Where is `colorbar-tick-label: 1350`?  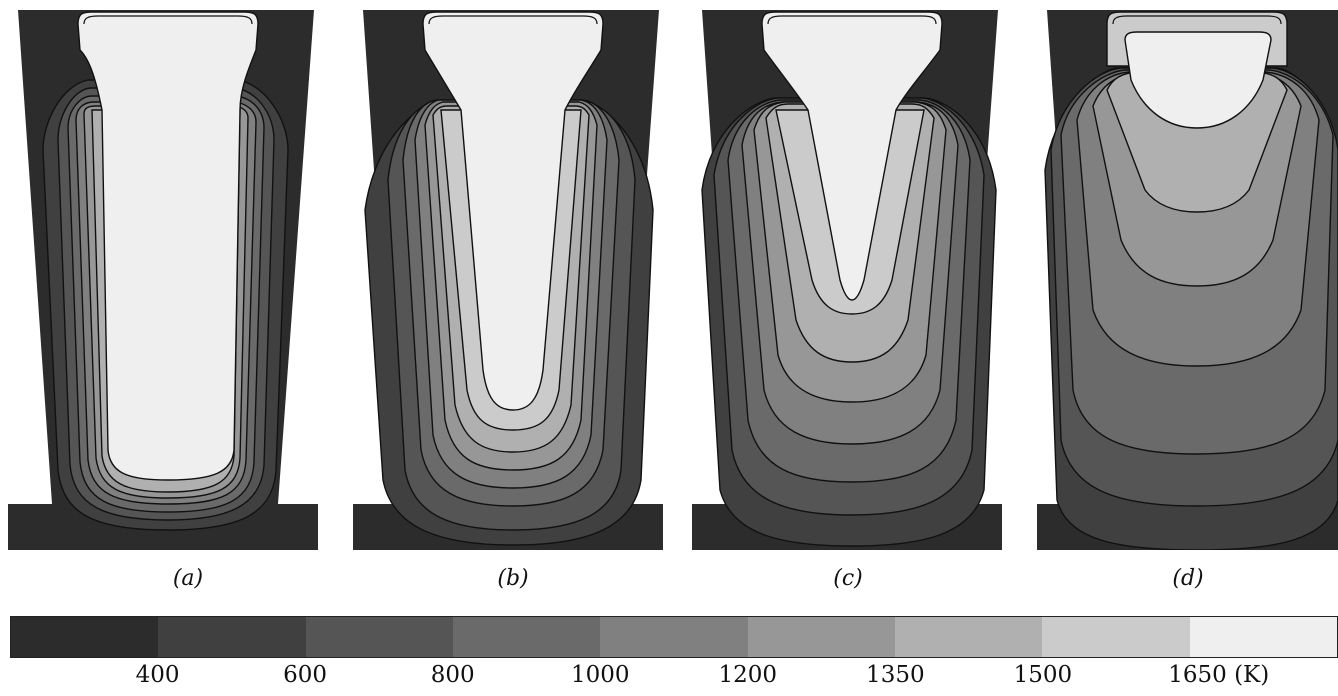 colorbar-tick-label: 1350 is located at coordinates (895, 675).